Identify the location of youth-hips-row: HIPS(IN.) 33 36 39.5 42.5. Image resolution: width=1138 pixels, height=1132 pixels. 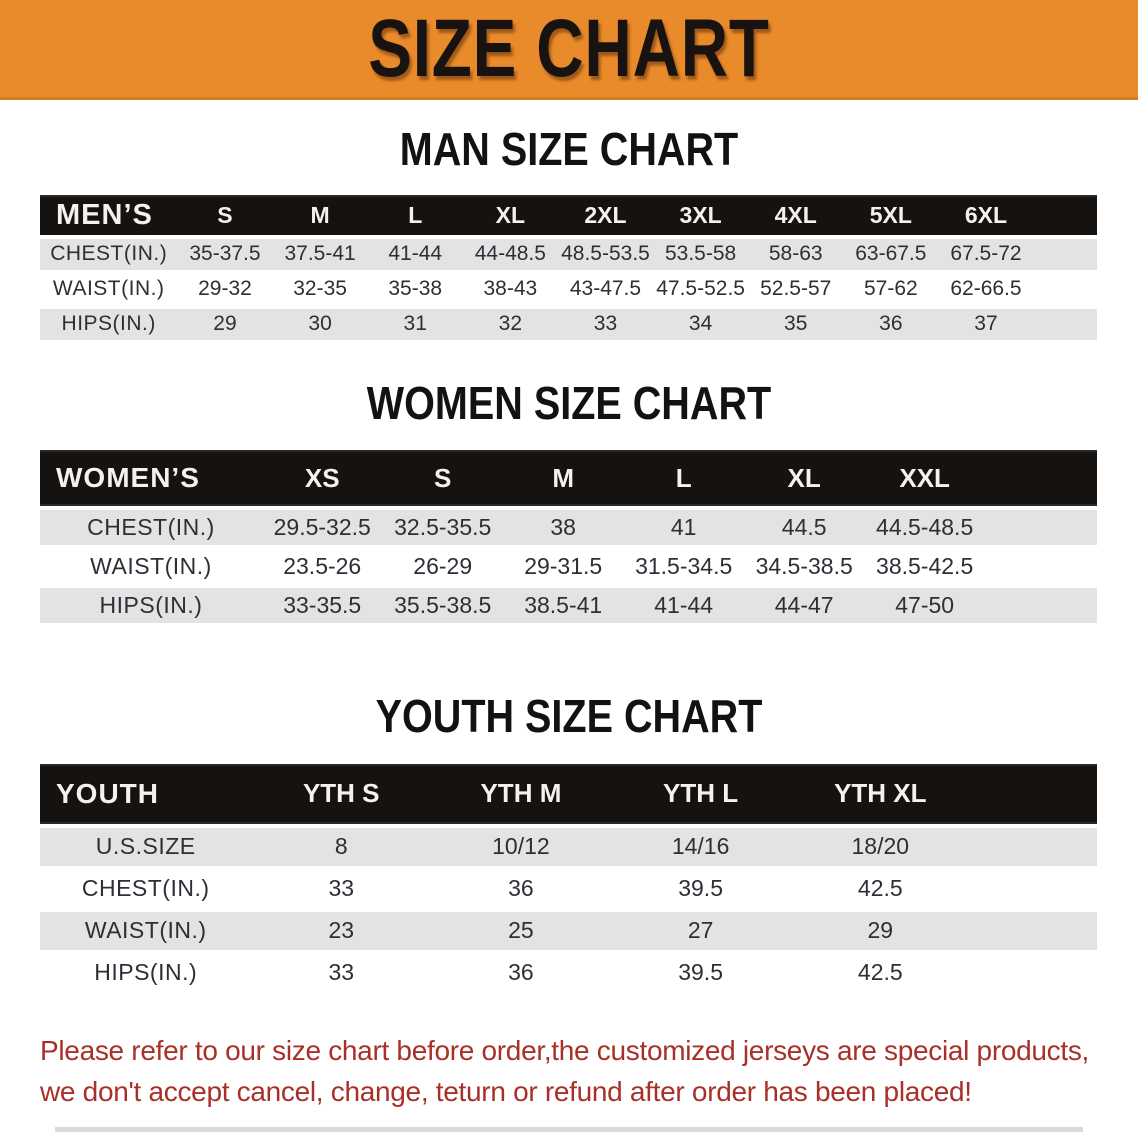
(568, 972).